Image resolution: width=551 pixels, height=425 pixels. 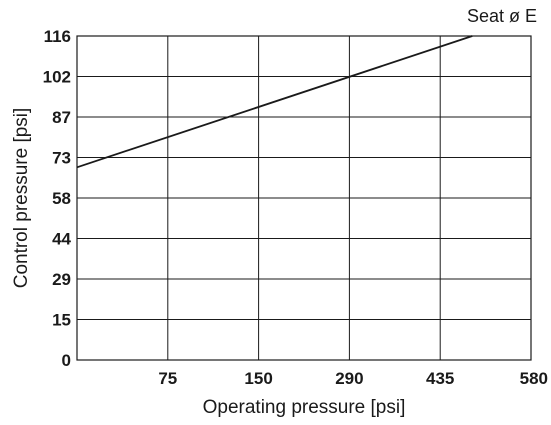 I want to click on y-tick-labels: 0 15 29 44 58 73 87 102 116, so click(x=57, y=198).